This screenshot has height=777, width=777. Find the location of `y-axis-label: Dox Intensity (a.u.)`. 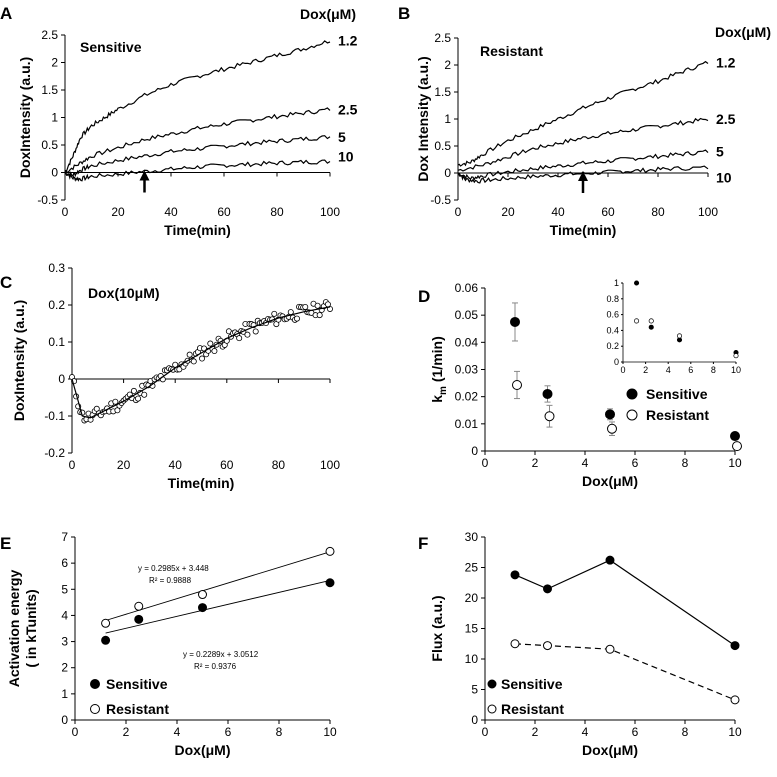

y-axis-label: Dox Intensity (a.u.) is located at coordinates (423, 118).